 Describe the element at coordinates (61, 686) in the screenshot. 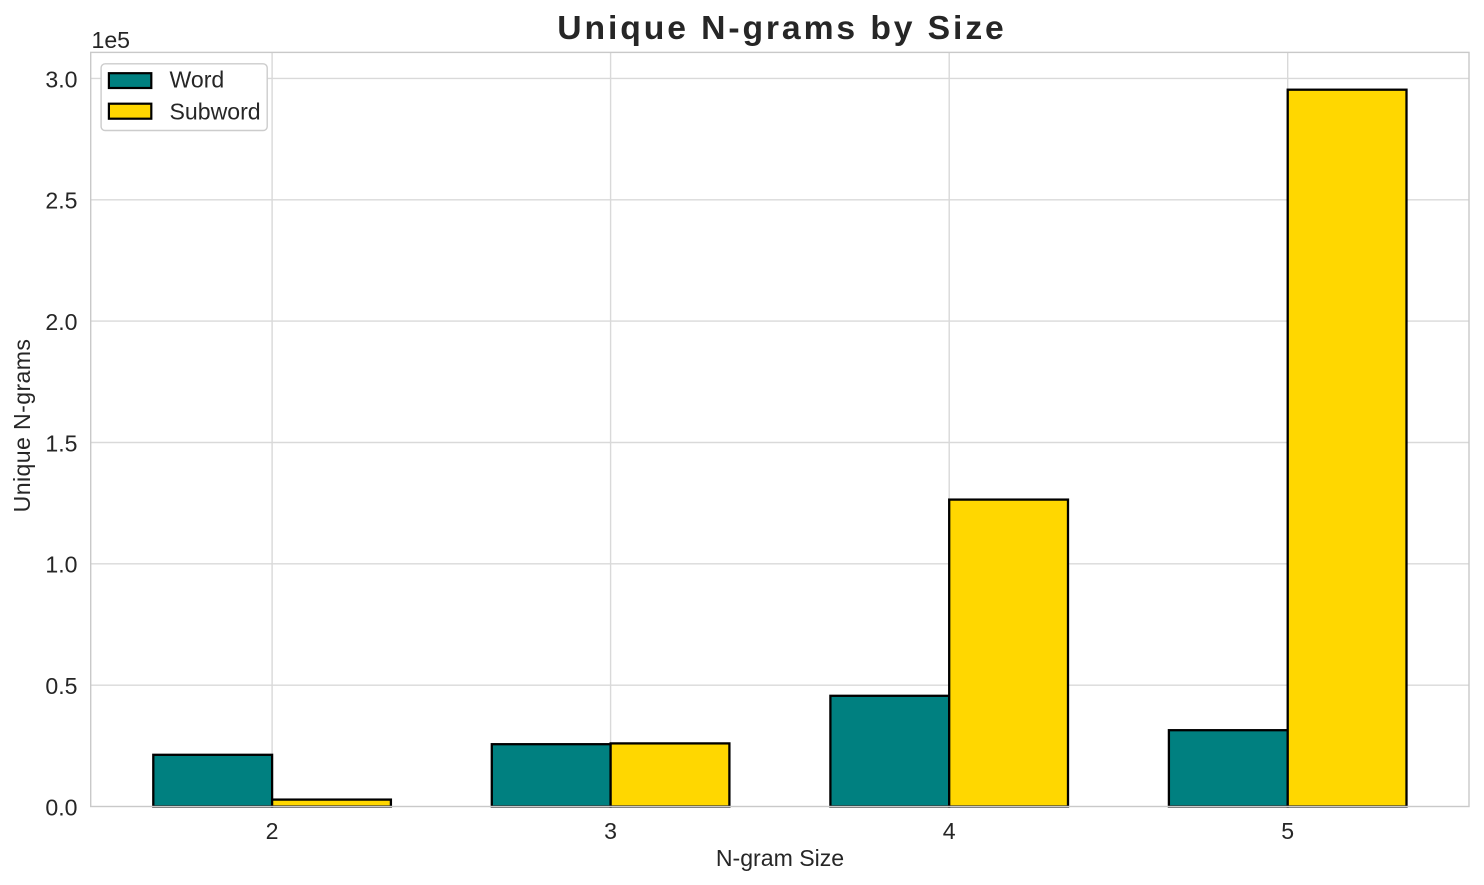

I see `svg-text: 0.5` at that location.